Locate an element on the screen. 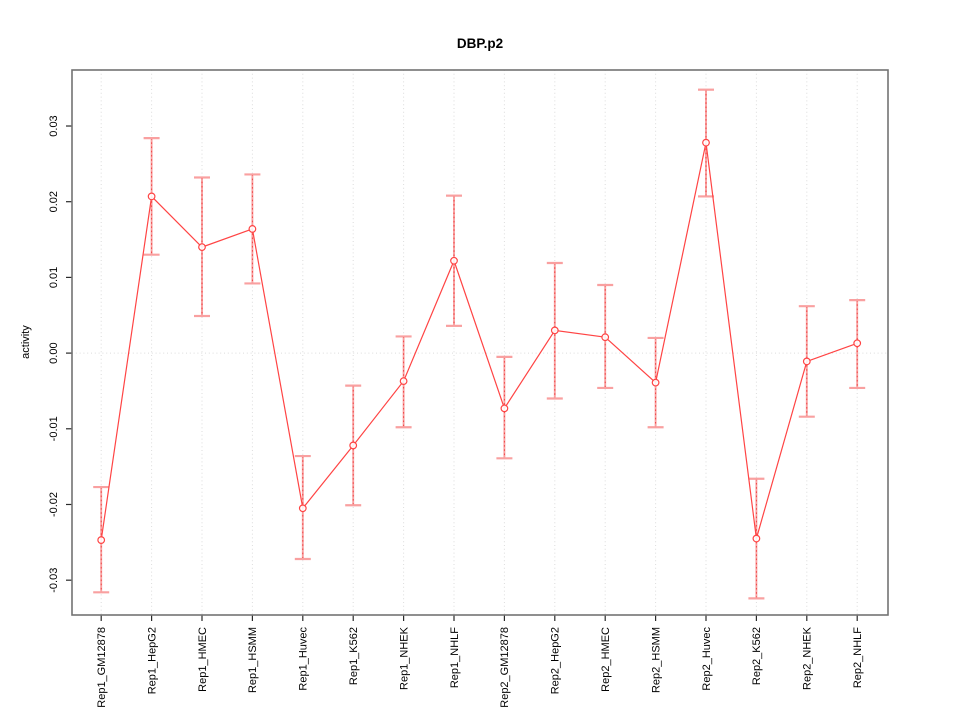 The image size is (960, 720). x-tick-label: Rep1_HSMM is located at coordinates (253, 660).